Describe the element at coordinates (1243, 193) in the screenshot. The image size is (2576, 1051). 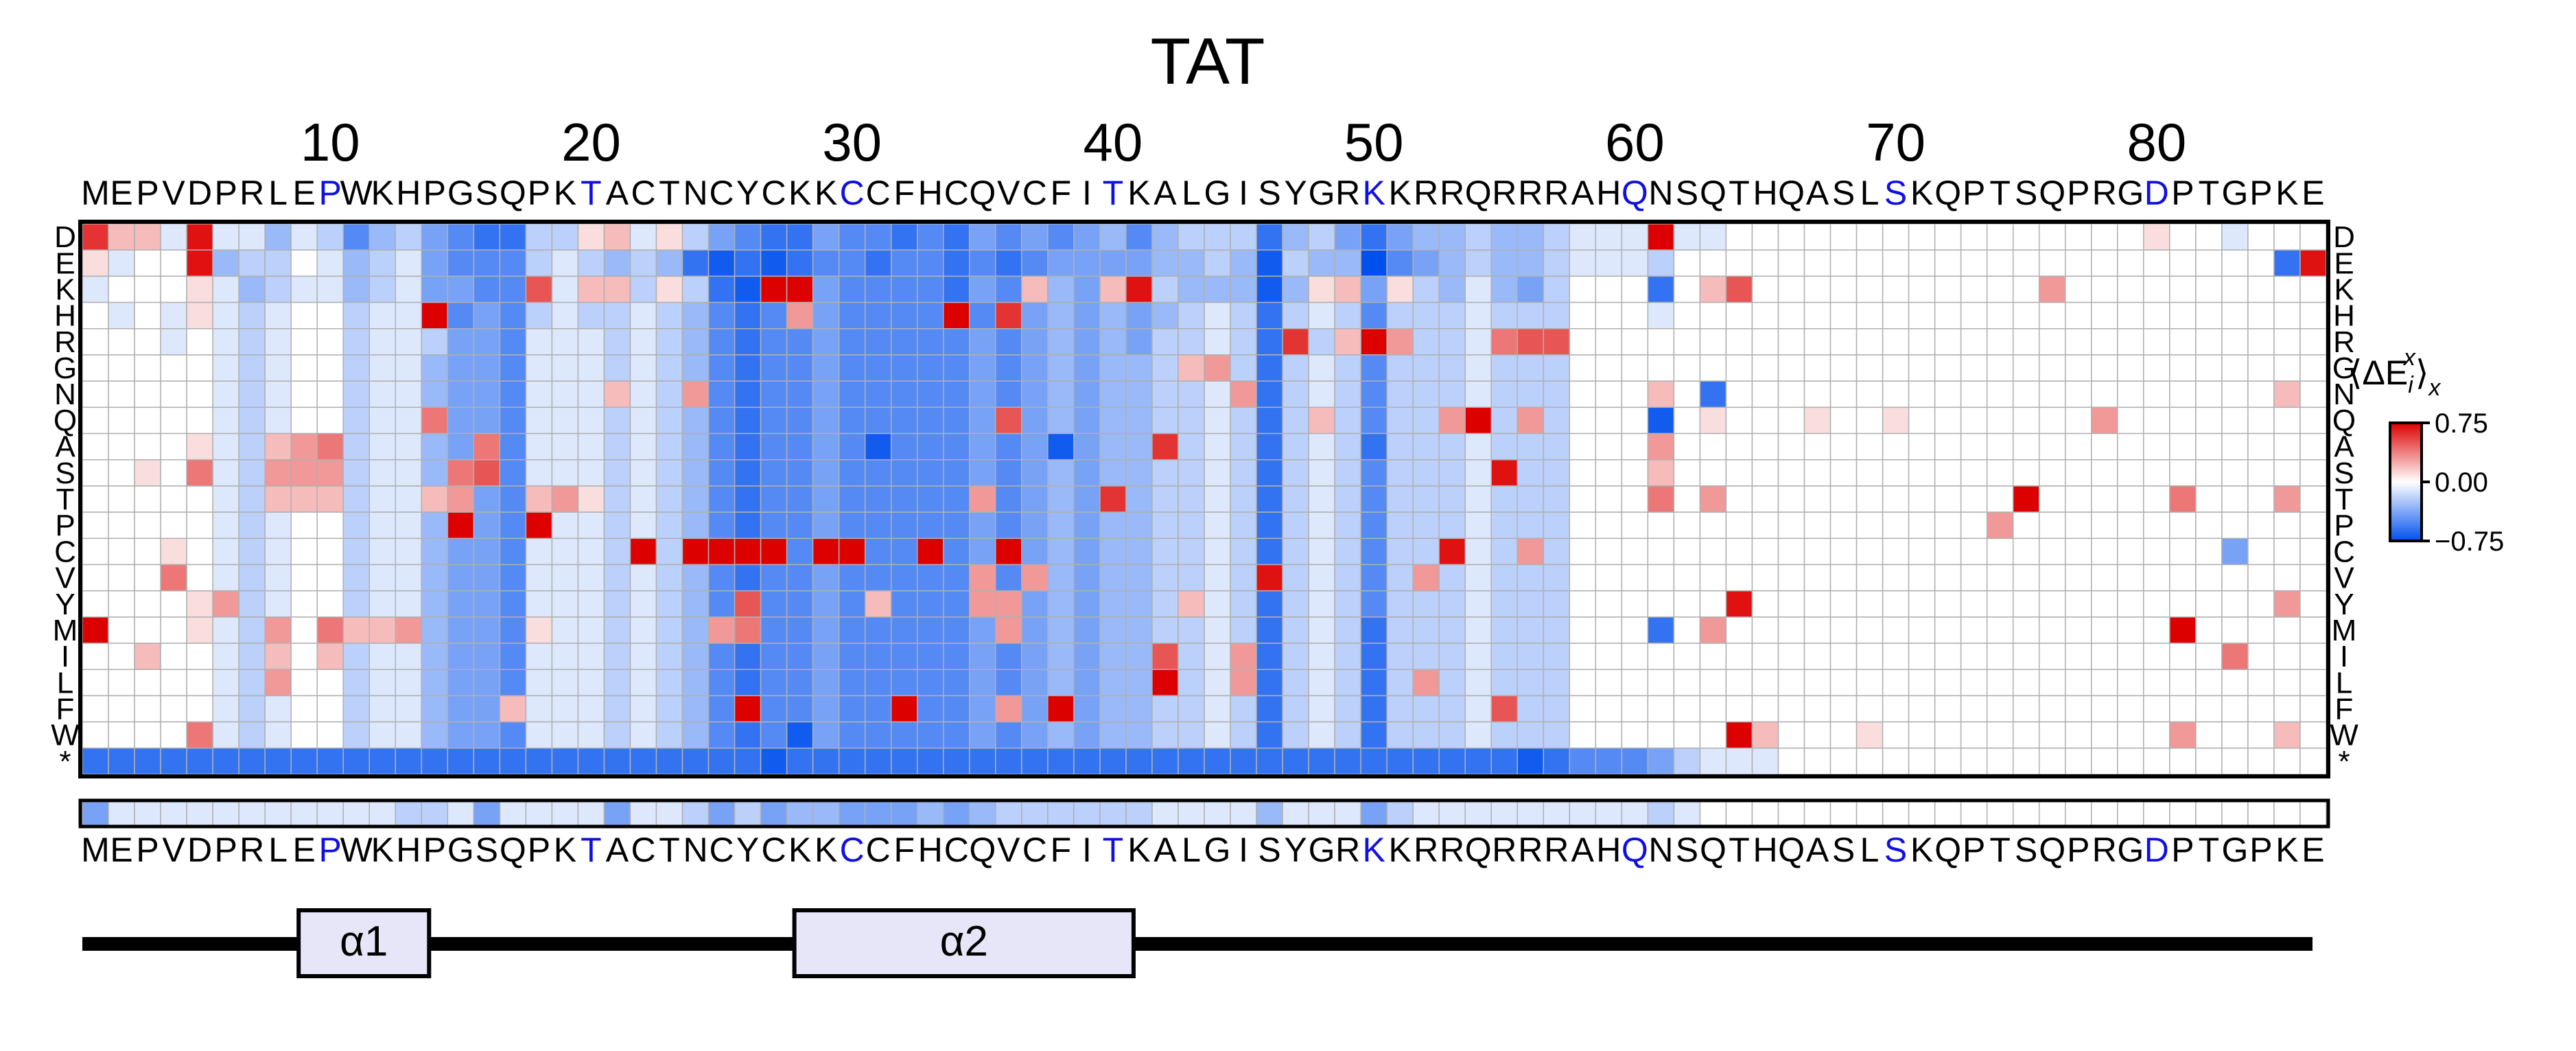
I see `top-sequence-residue: I` at that location.